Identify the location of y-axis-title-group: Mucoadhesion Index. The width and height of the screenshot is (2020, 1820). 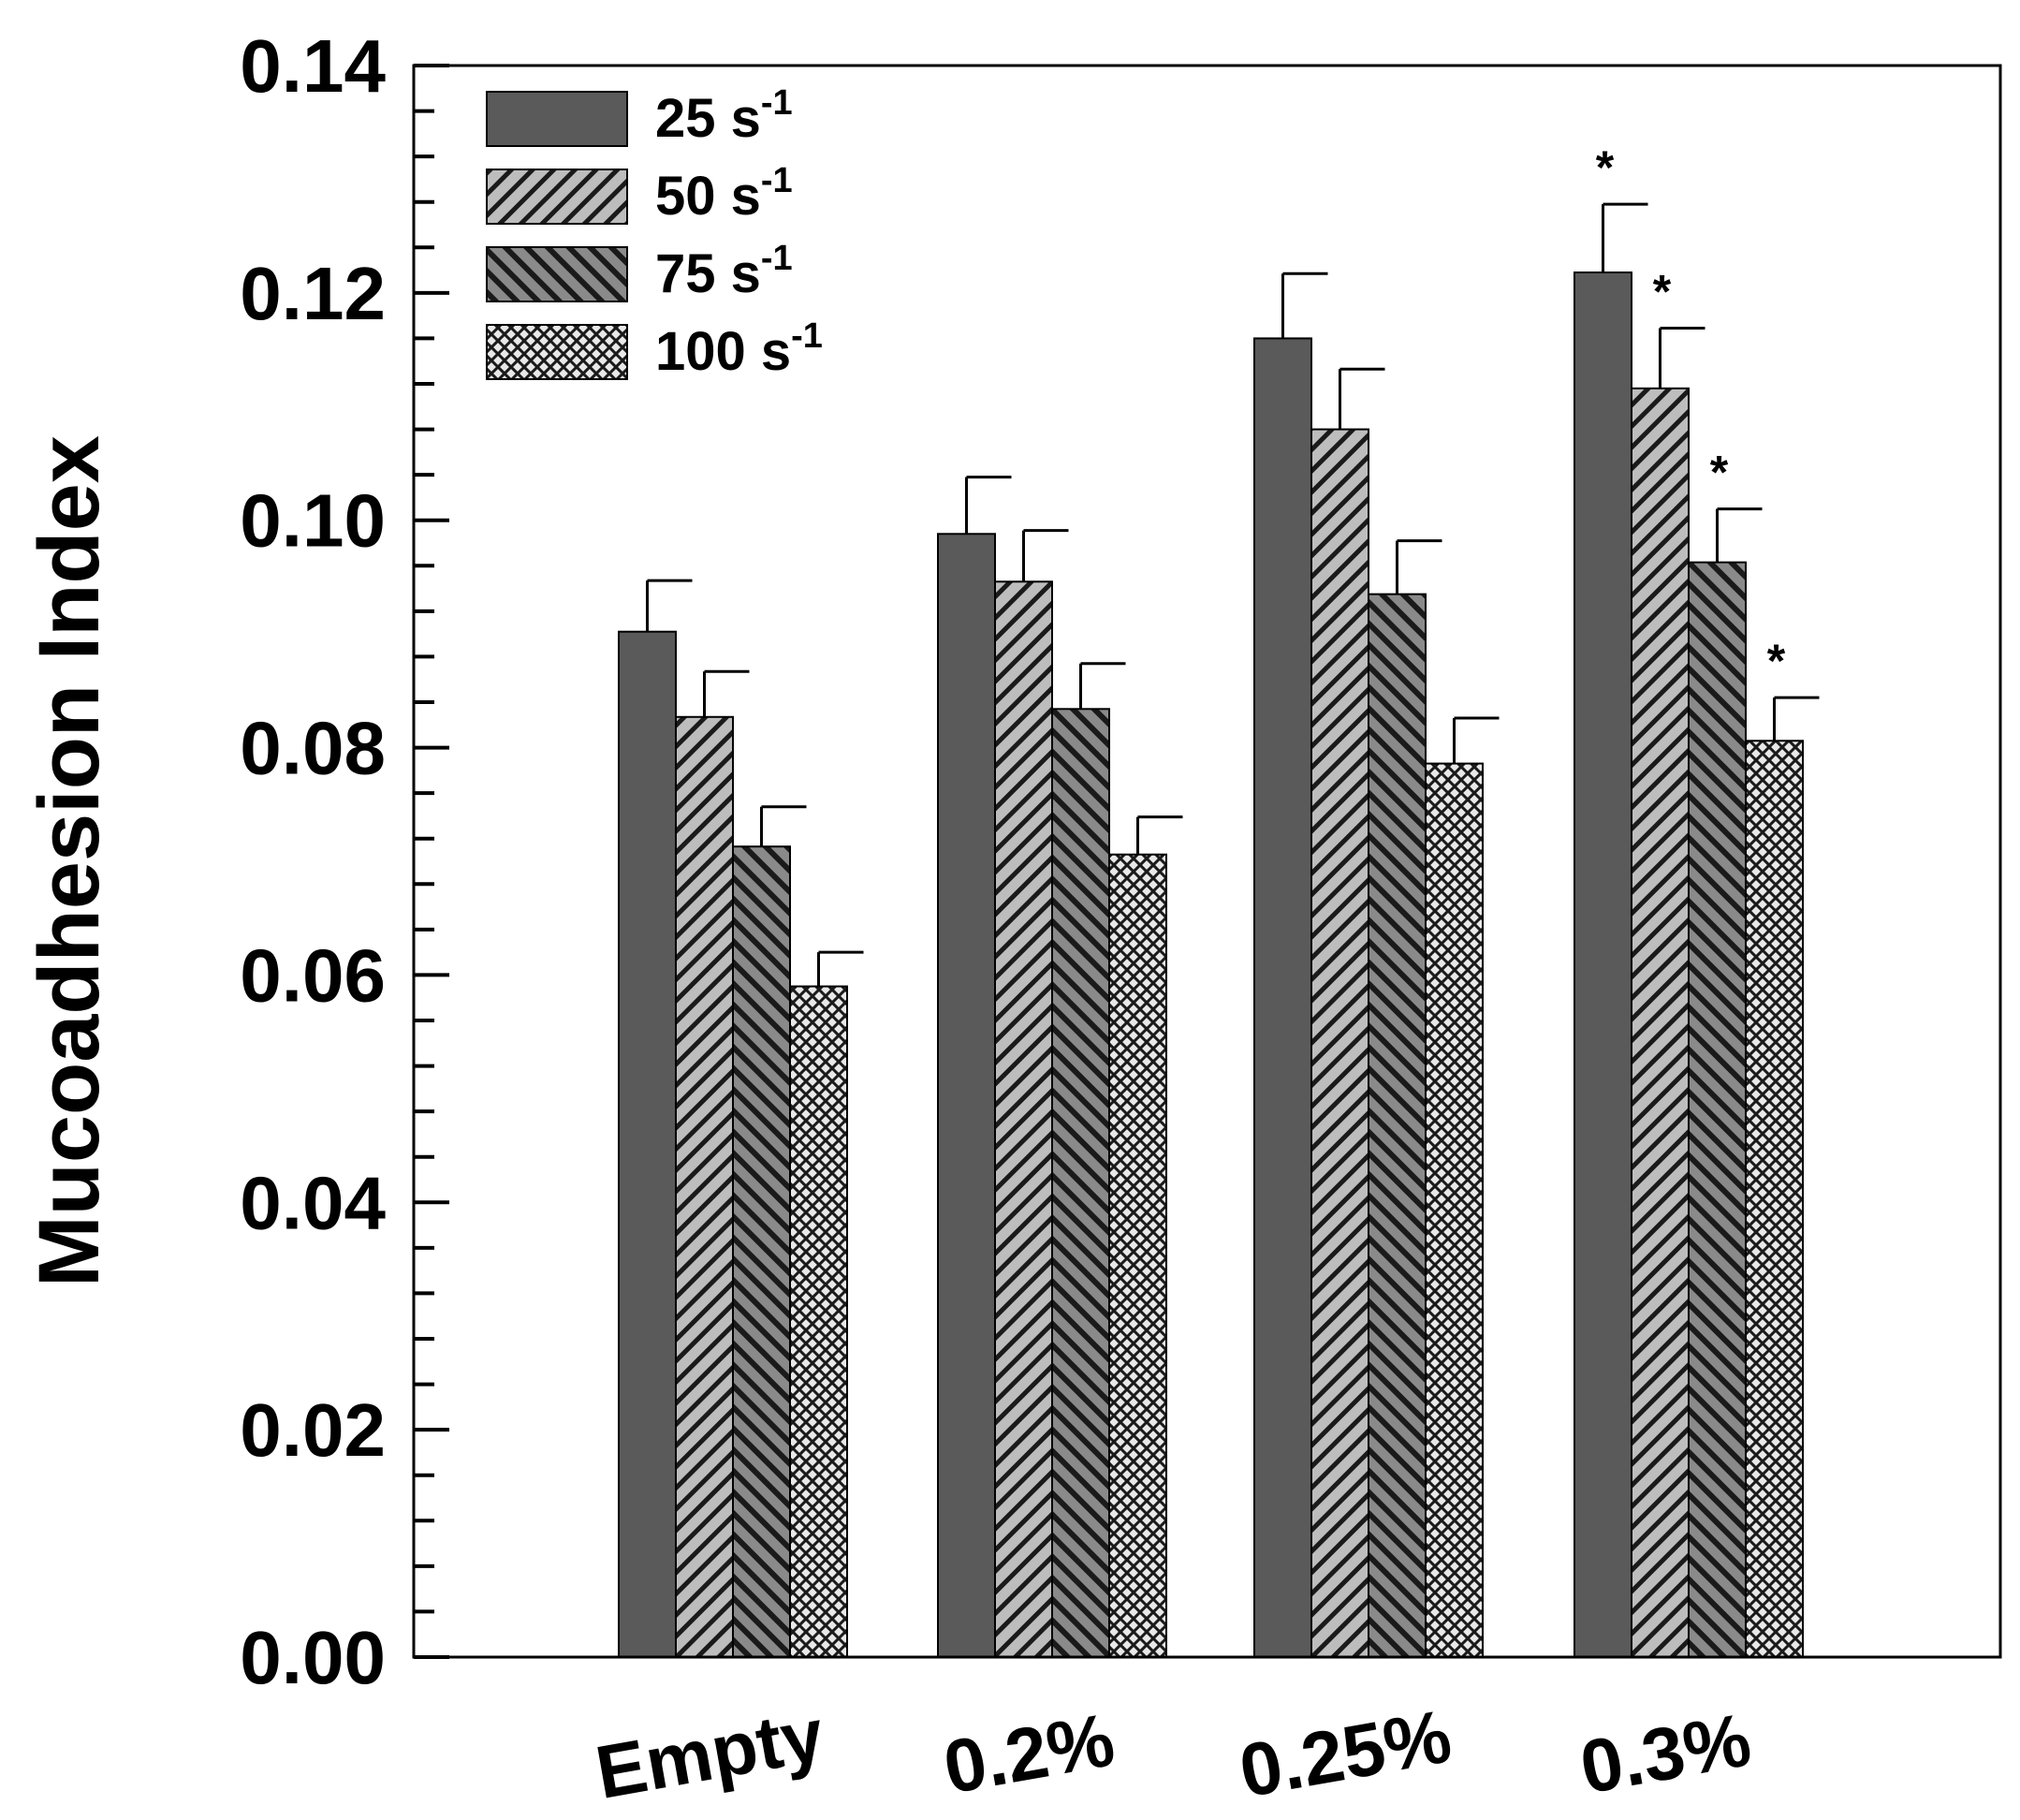
(70, 861).